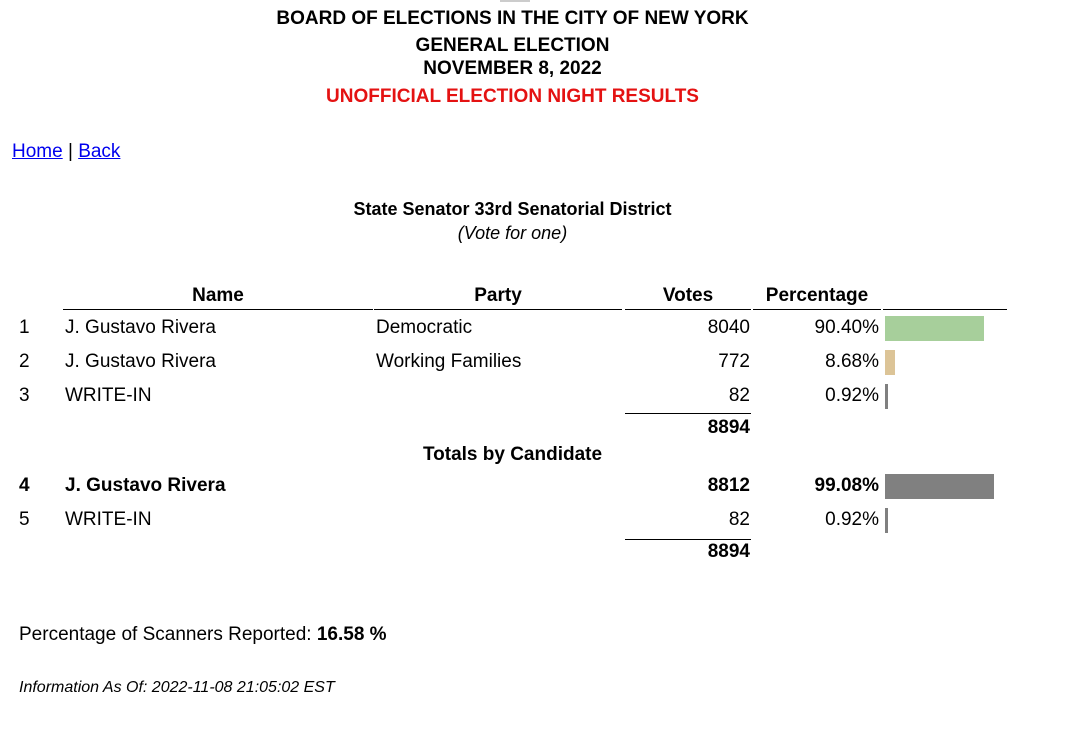  I want to click on row-number: 1, so click(24, 327).